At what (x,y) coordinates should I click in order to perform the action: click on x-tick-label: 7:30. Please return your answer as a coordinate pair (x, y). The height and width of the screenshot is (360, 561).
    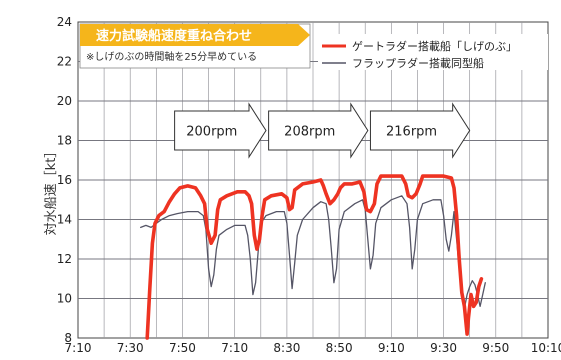
    Looking at the image, I should click on (130, 348).